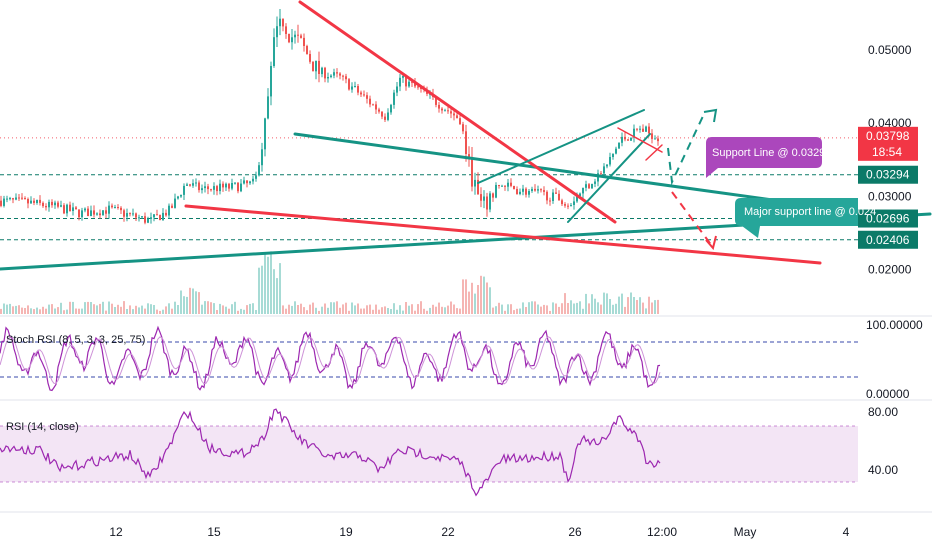  Describe the element at coordinates (42, 427) in the screenshot. I see `rsi-label: RSI (14, close)` at that location.